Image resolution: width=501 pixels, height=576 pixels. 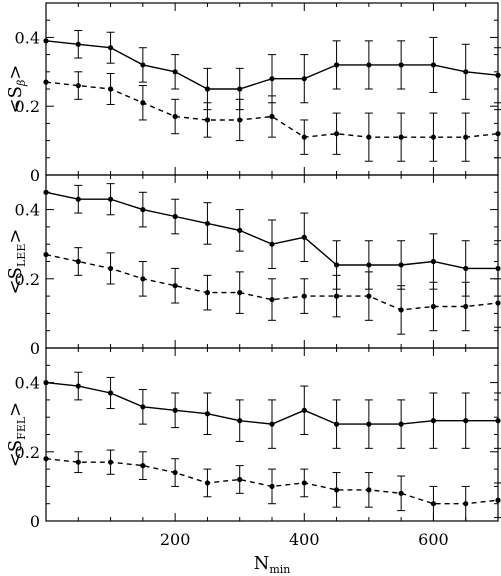 I want to click on x-axis-label-main: N, so click(x=262, y=563).